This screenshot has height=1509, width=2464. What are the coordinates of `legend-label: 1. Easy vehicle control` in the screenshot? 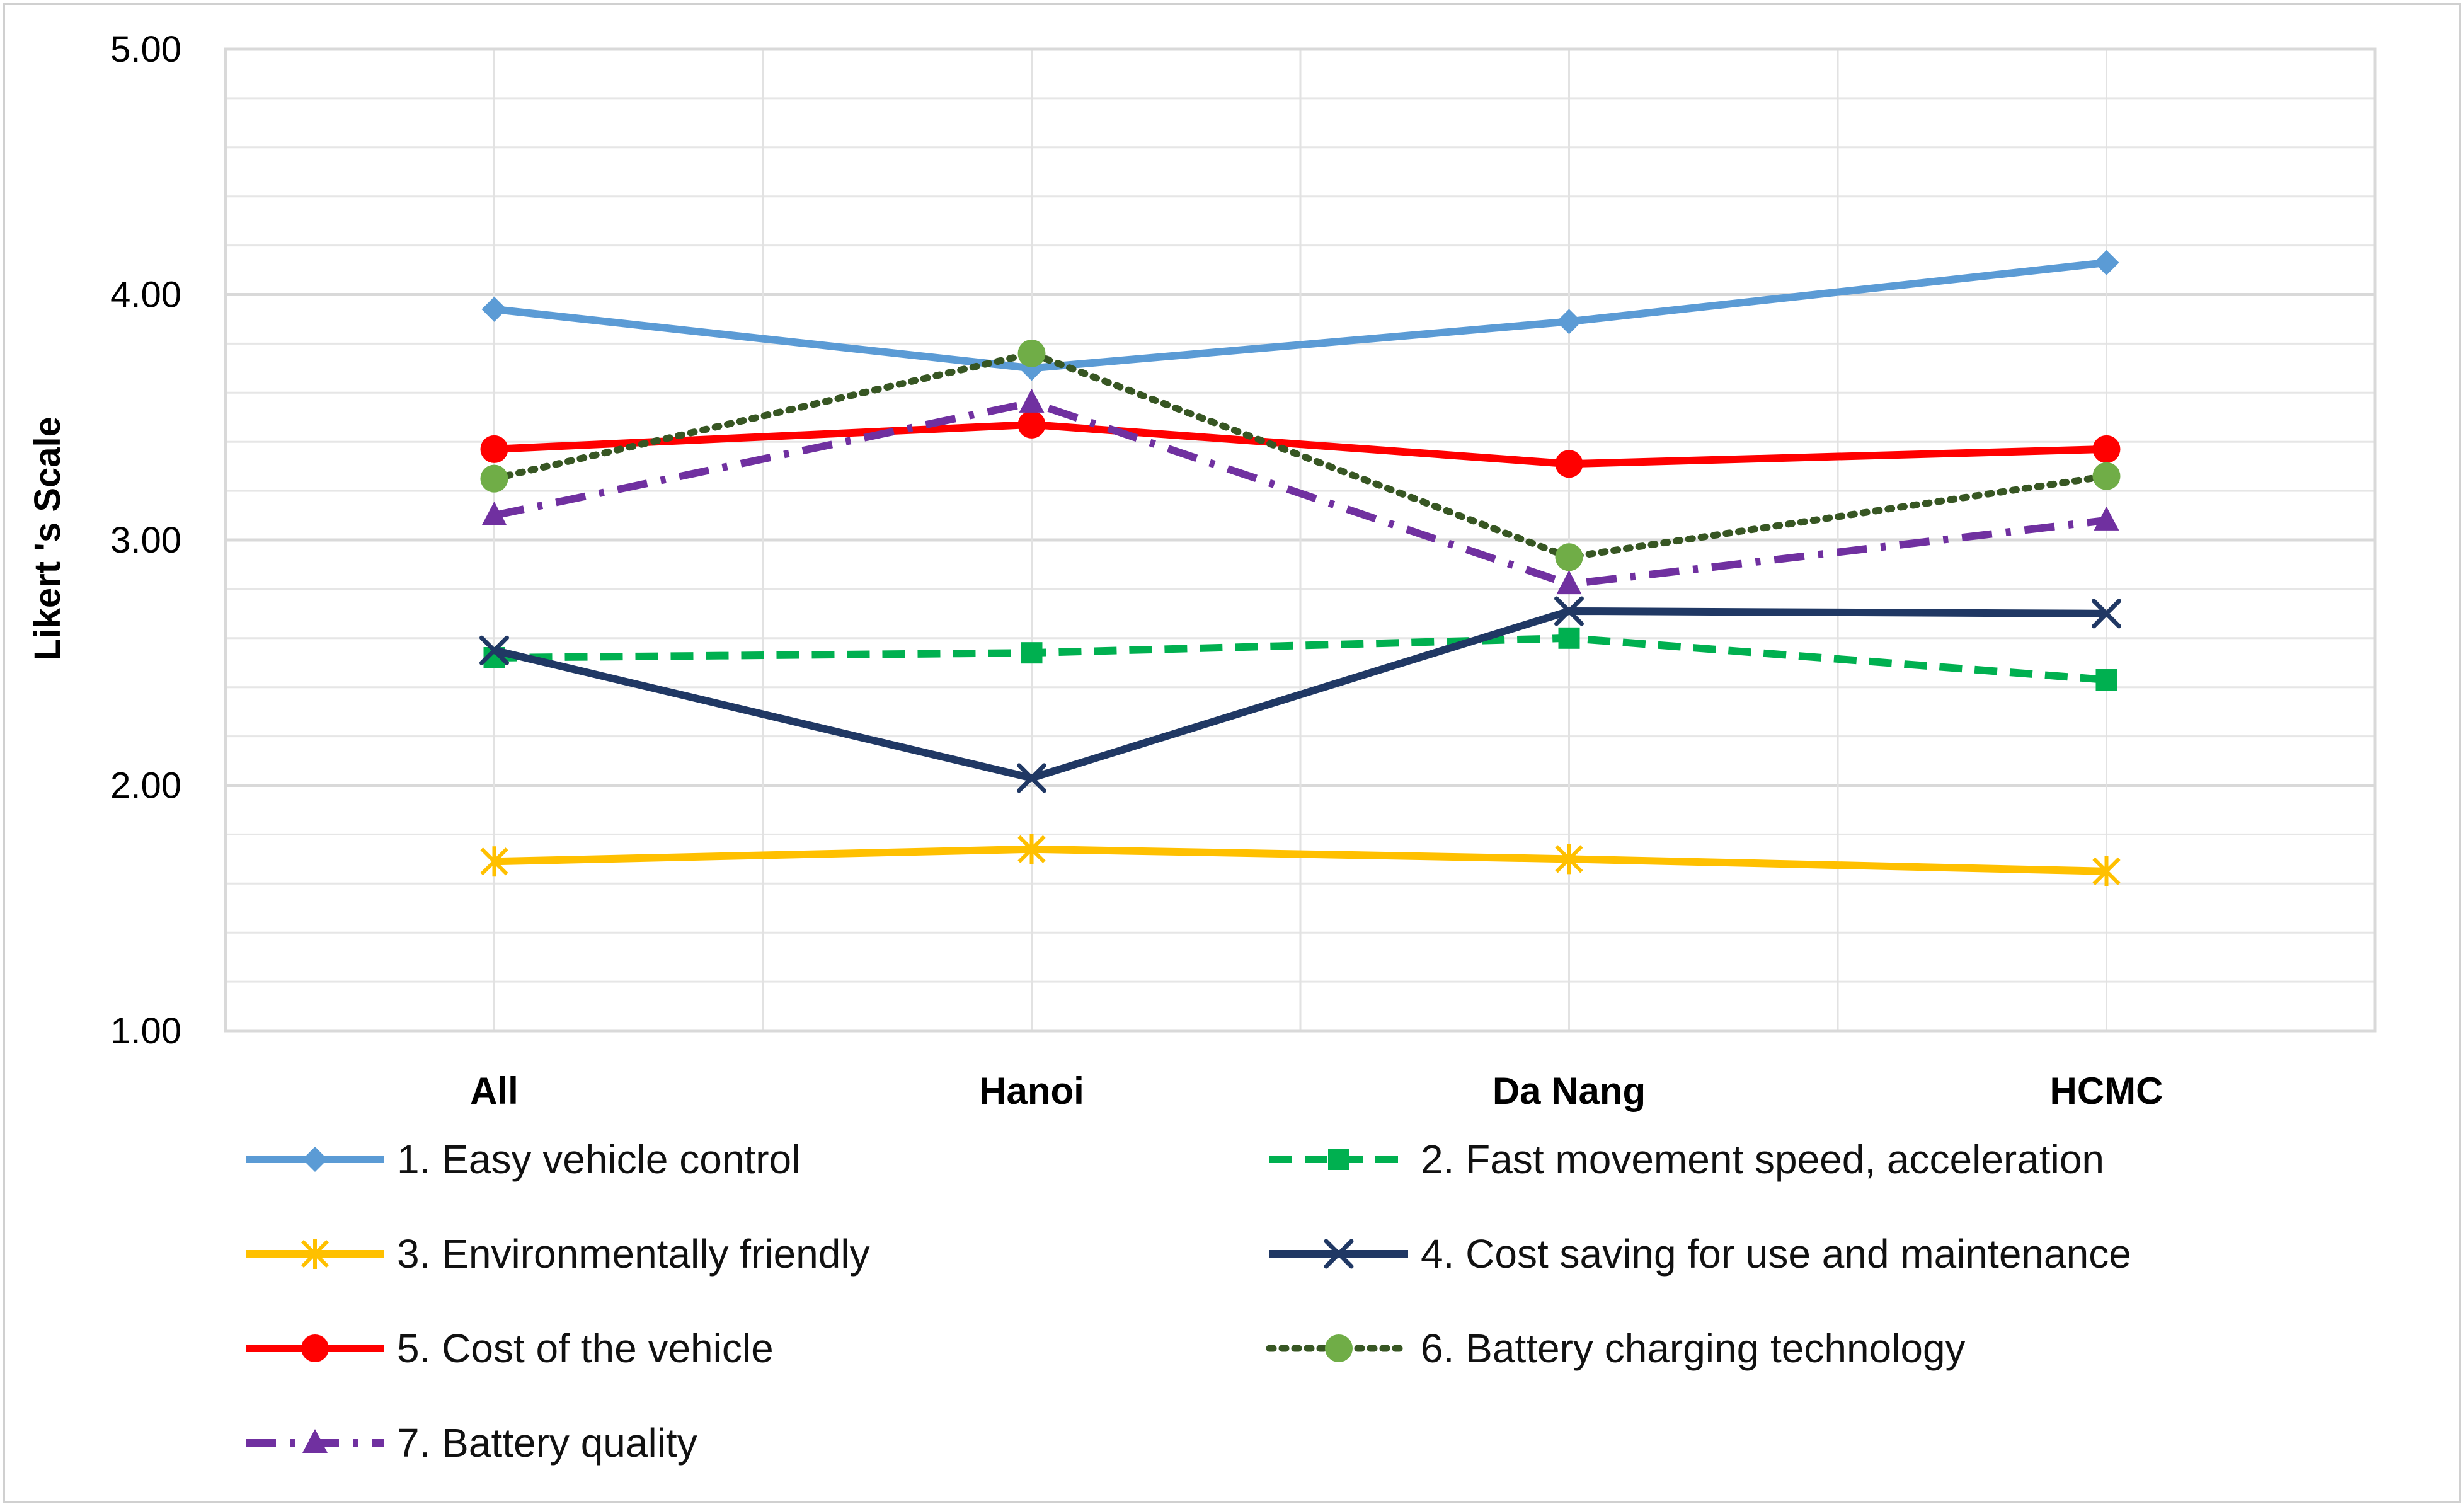 It's located at (599, 1159).